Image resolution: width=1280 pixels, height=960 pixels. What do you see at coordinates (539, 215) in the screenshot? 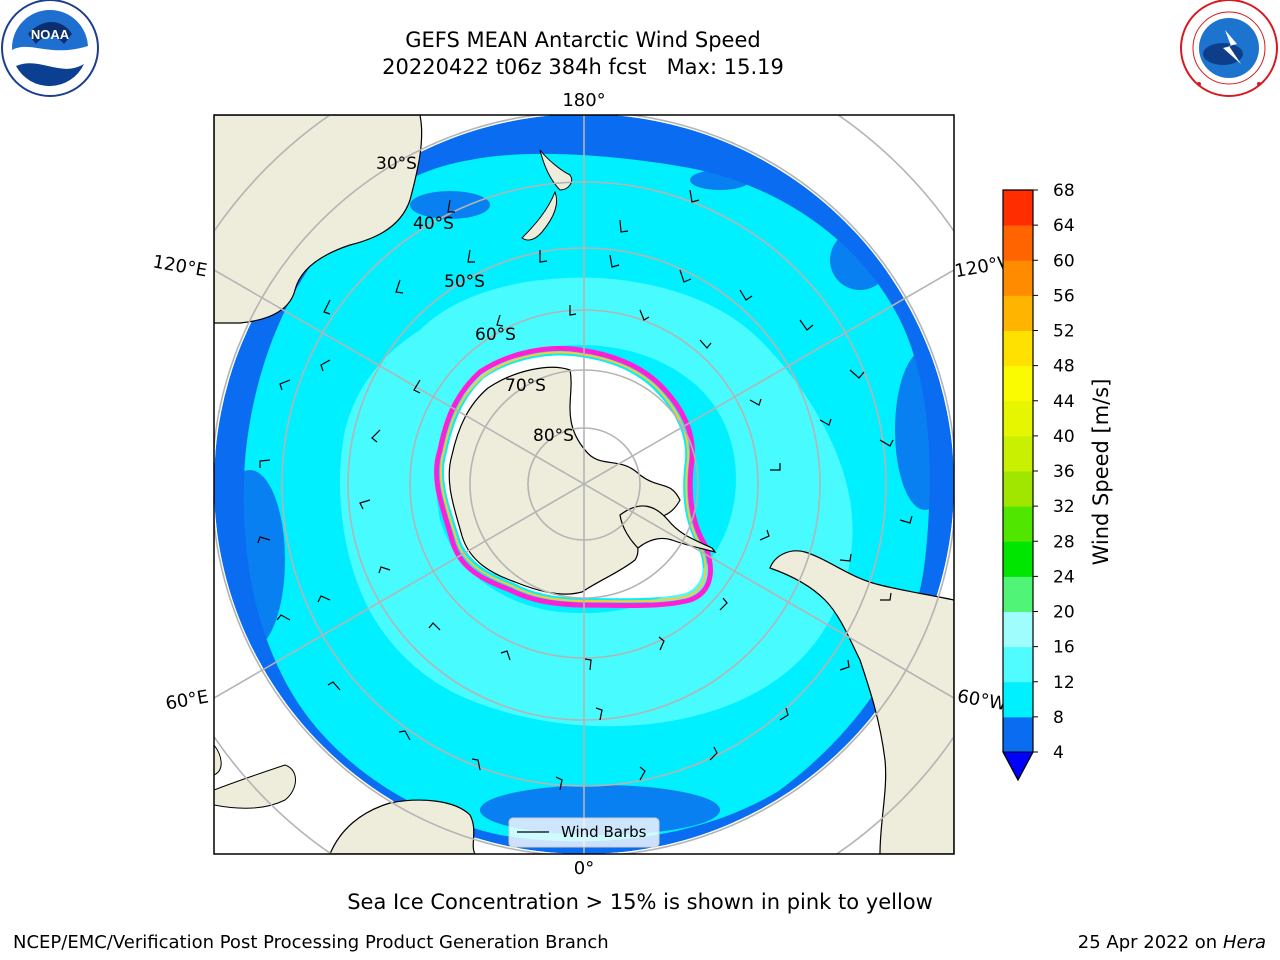
I see `new-zealand-south` at bounding box center [539, 215].